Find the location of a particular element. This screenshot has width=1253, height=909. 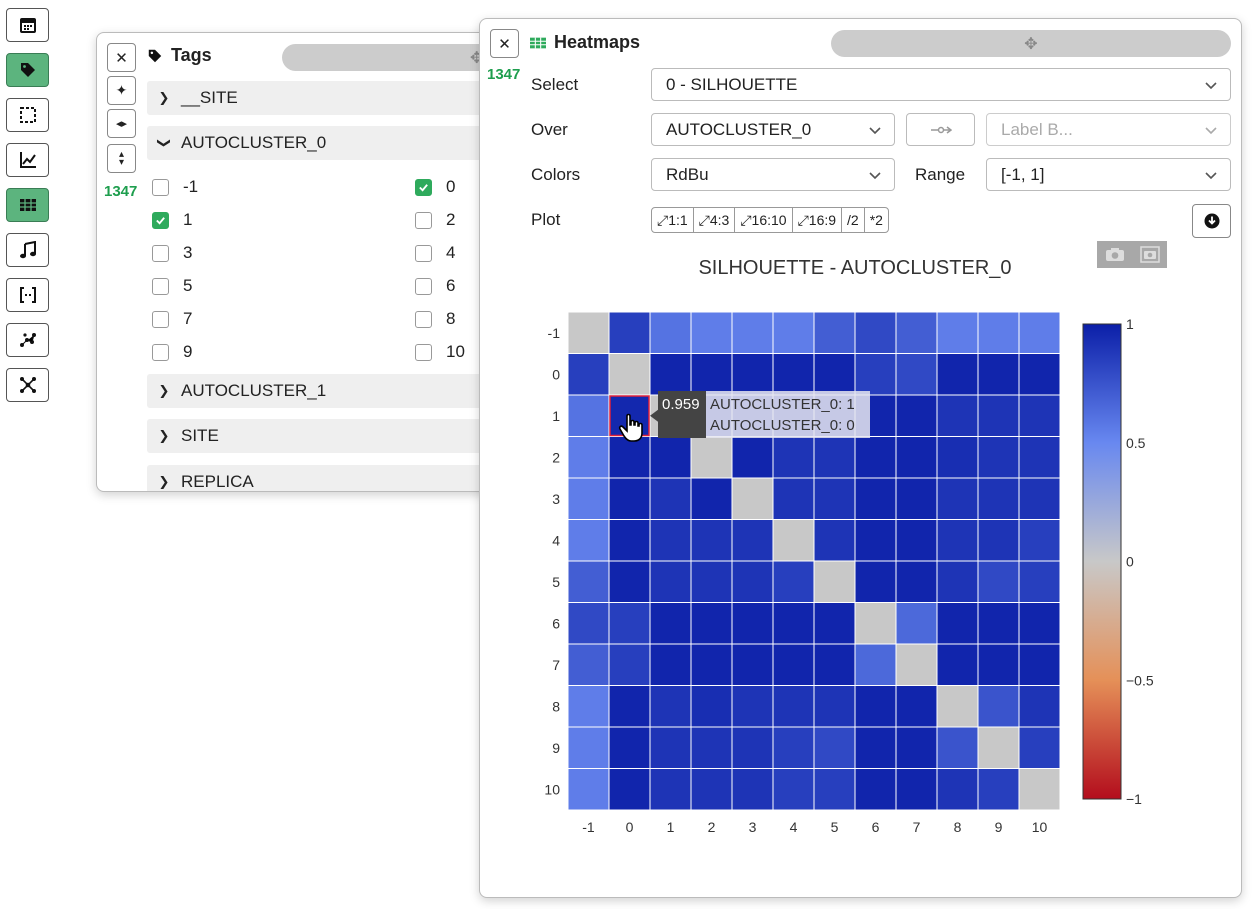

select-dropdown: 0 - SILHOUETTE is located at coordinates (941, 84).